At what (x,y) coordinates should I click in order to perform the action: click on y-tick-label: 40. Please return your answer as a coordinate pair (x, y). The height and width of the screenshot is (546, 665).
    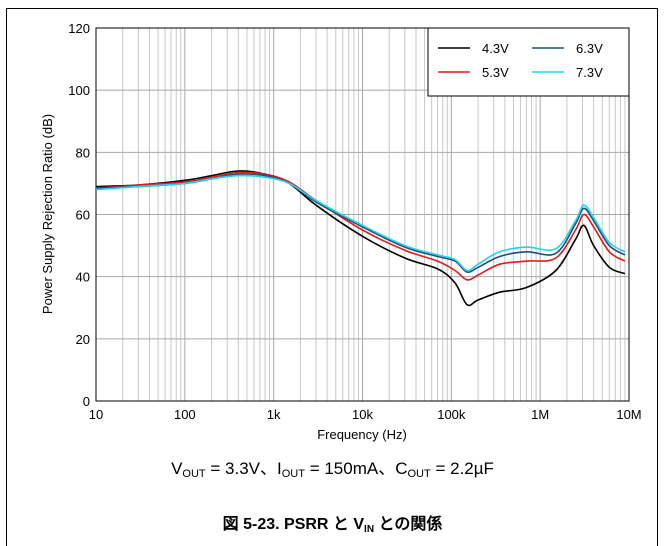
    Looking at the image, I should click on (83, 277).